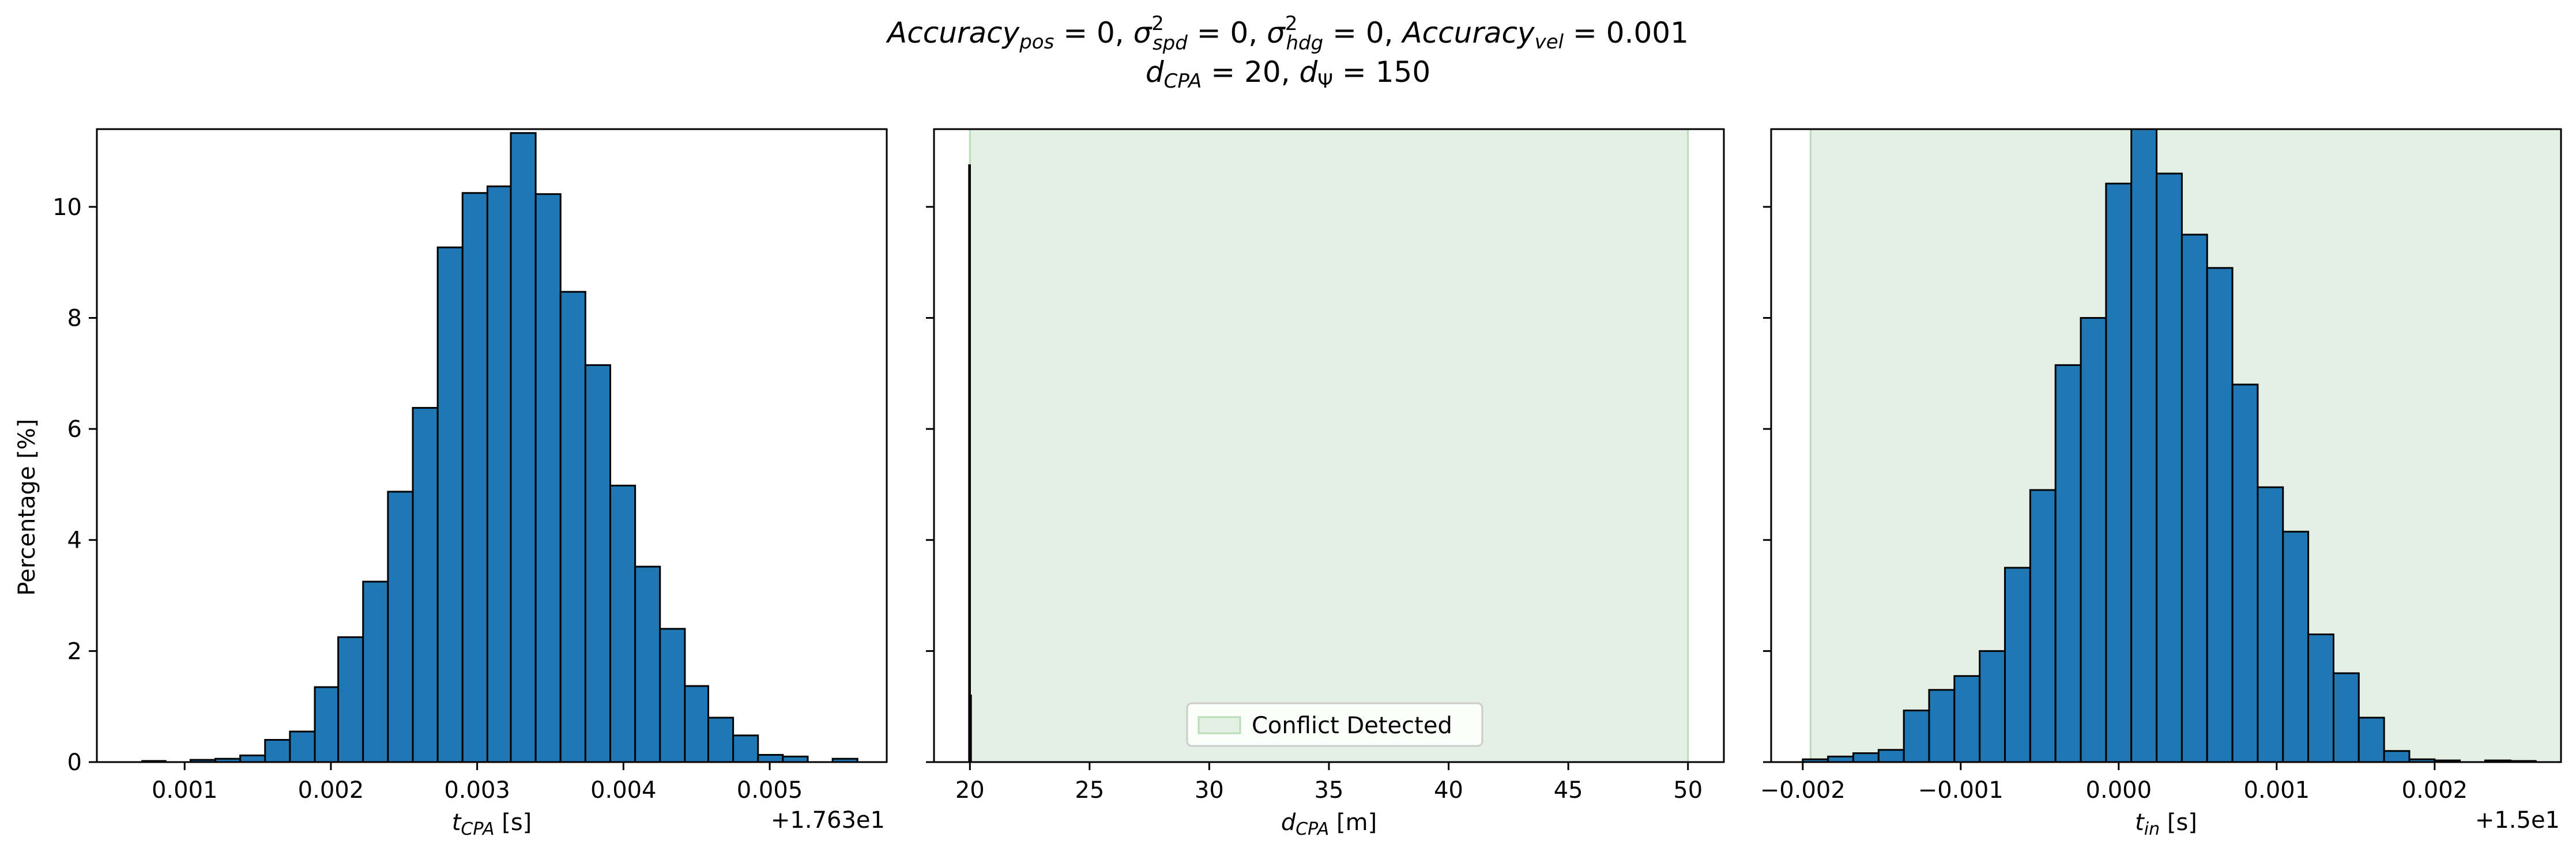  I want to click on tin-x-tick-label-2: 0.000, so click(2119, 790).